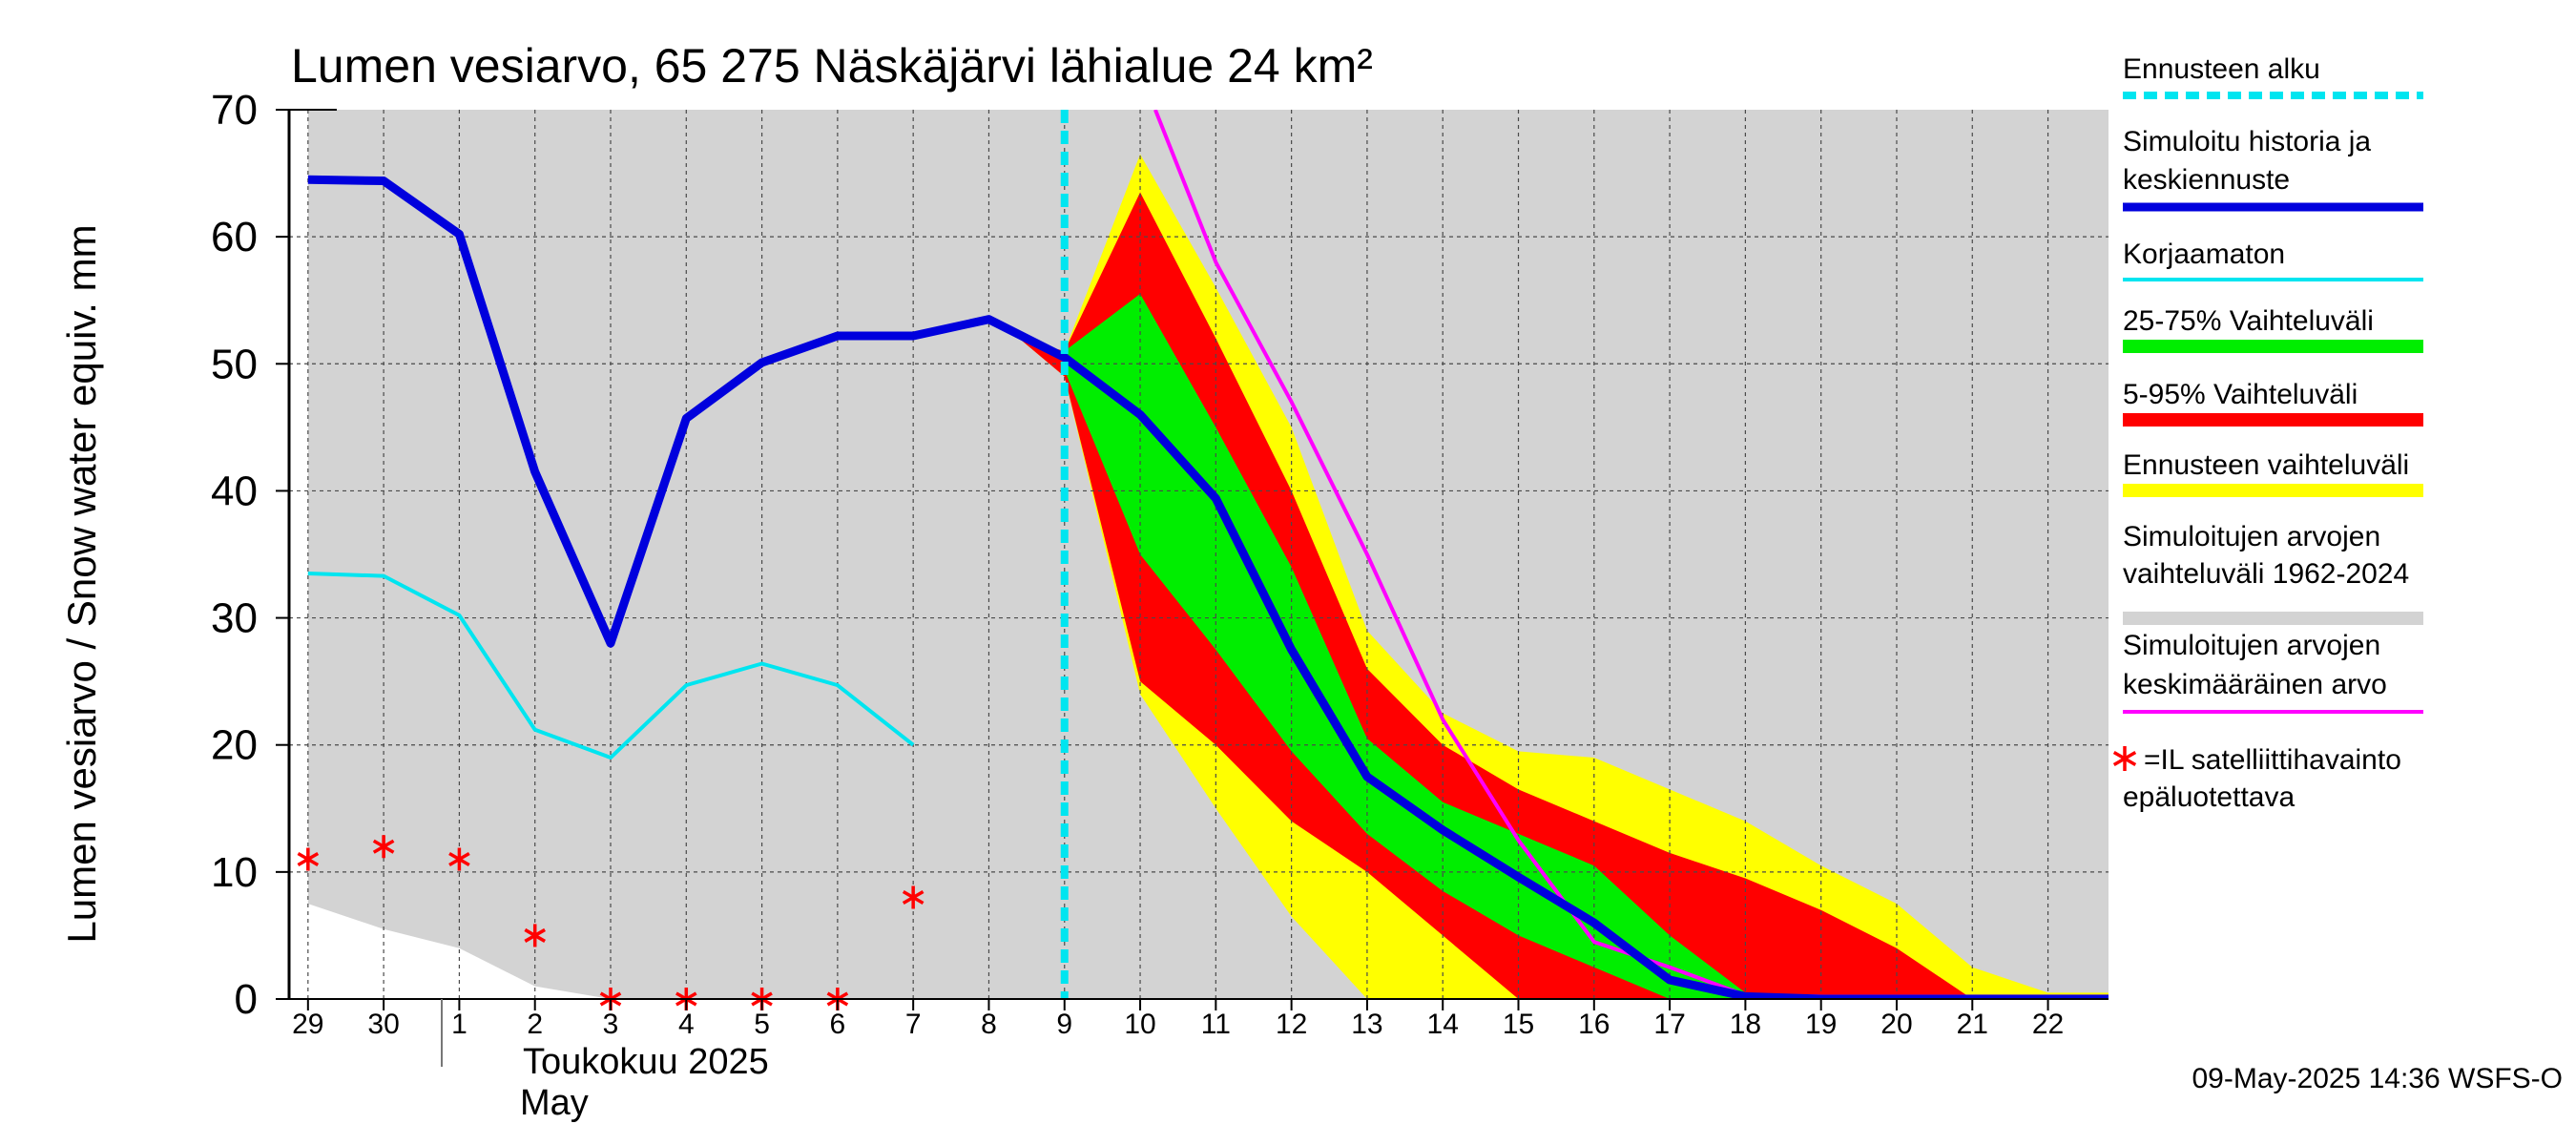 This screenshot has height=1145, width=2576. I want to click on legend-item: Simuloitu historia ja keskiennuste, so click(2273, 169).